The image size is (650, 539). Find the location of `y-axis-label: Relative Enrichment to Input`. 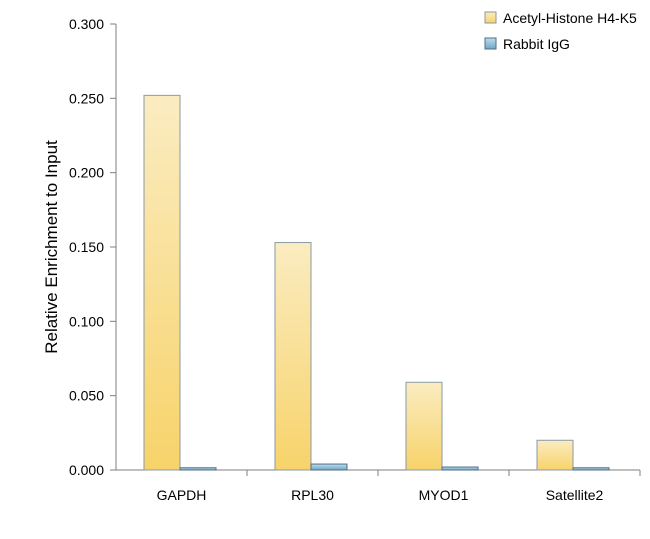

y-axis-label: Relative Enrichment to Input is located at coordinates (51, 247).